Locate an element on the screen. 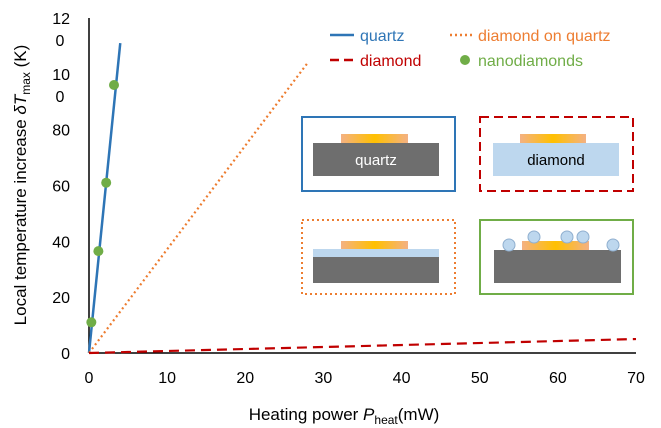 The image size is (661, 428). inset-diamond-label: diamond is located at coordinates (556, 160).